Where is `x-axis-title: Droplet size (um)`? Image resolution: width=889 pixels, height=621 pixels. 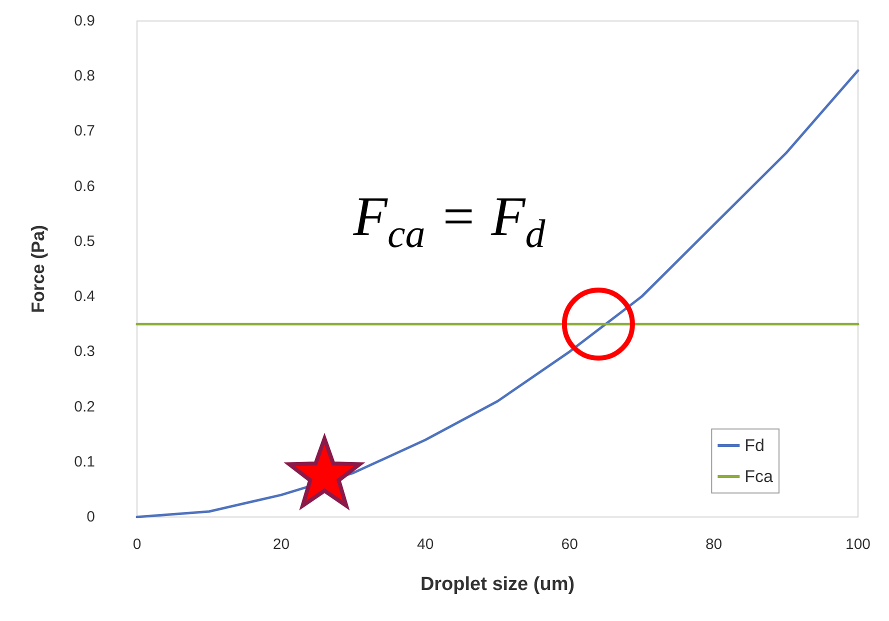
x-axis-title: Droplet size (um) is located at coordinates (497, 584).